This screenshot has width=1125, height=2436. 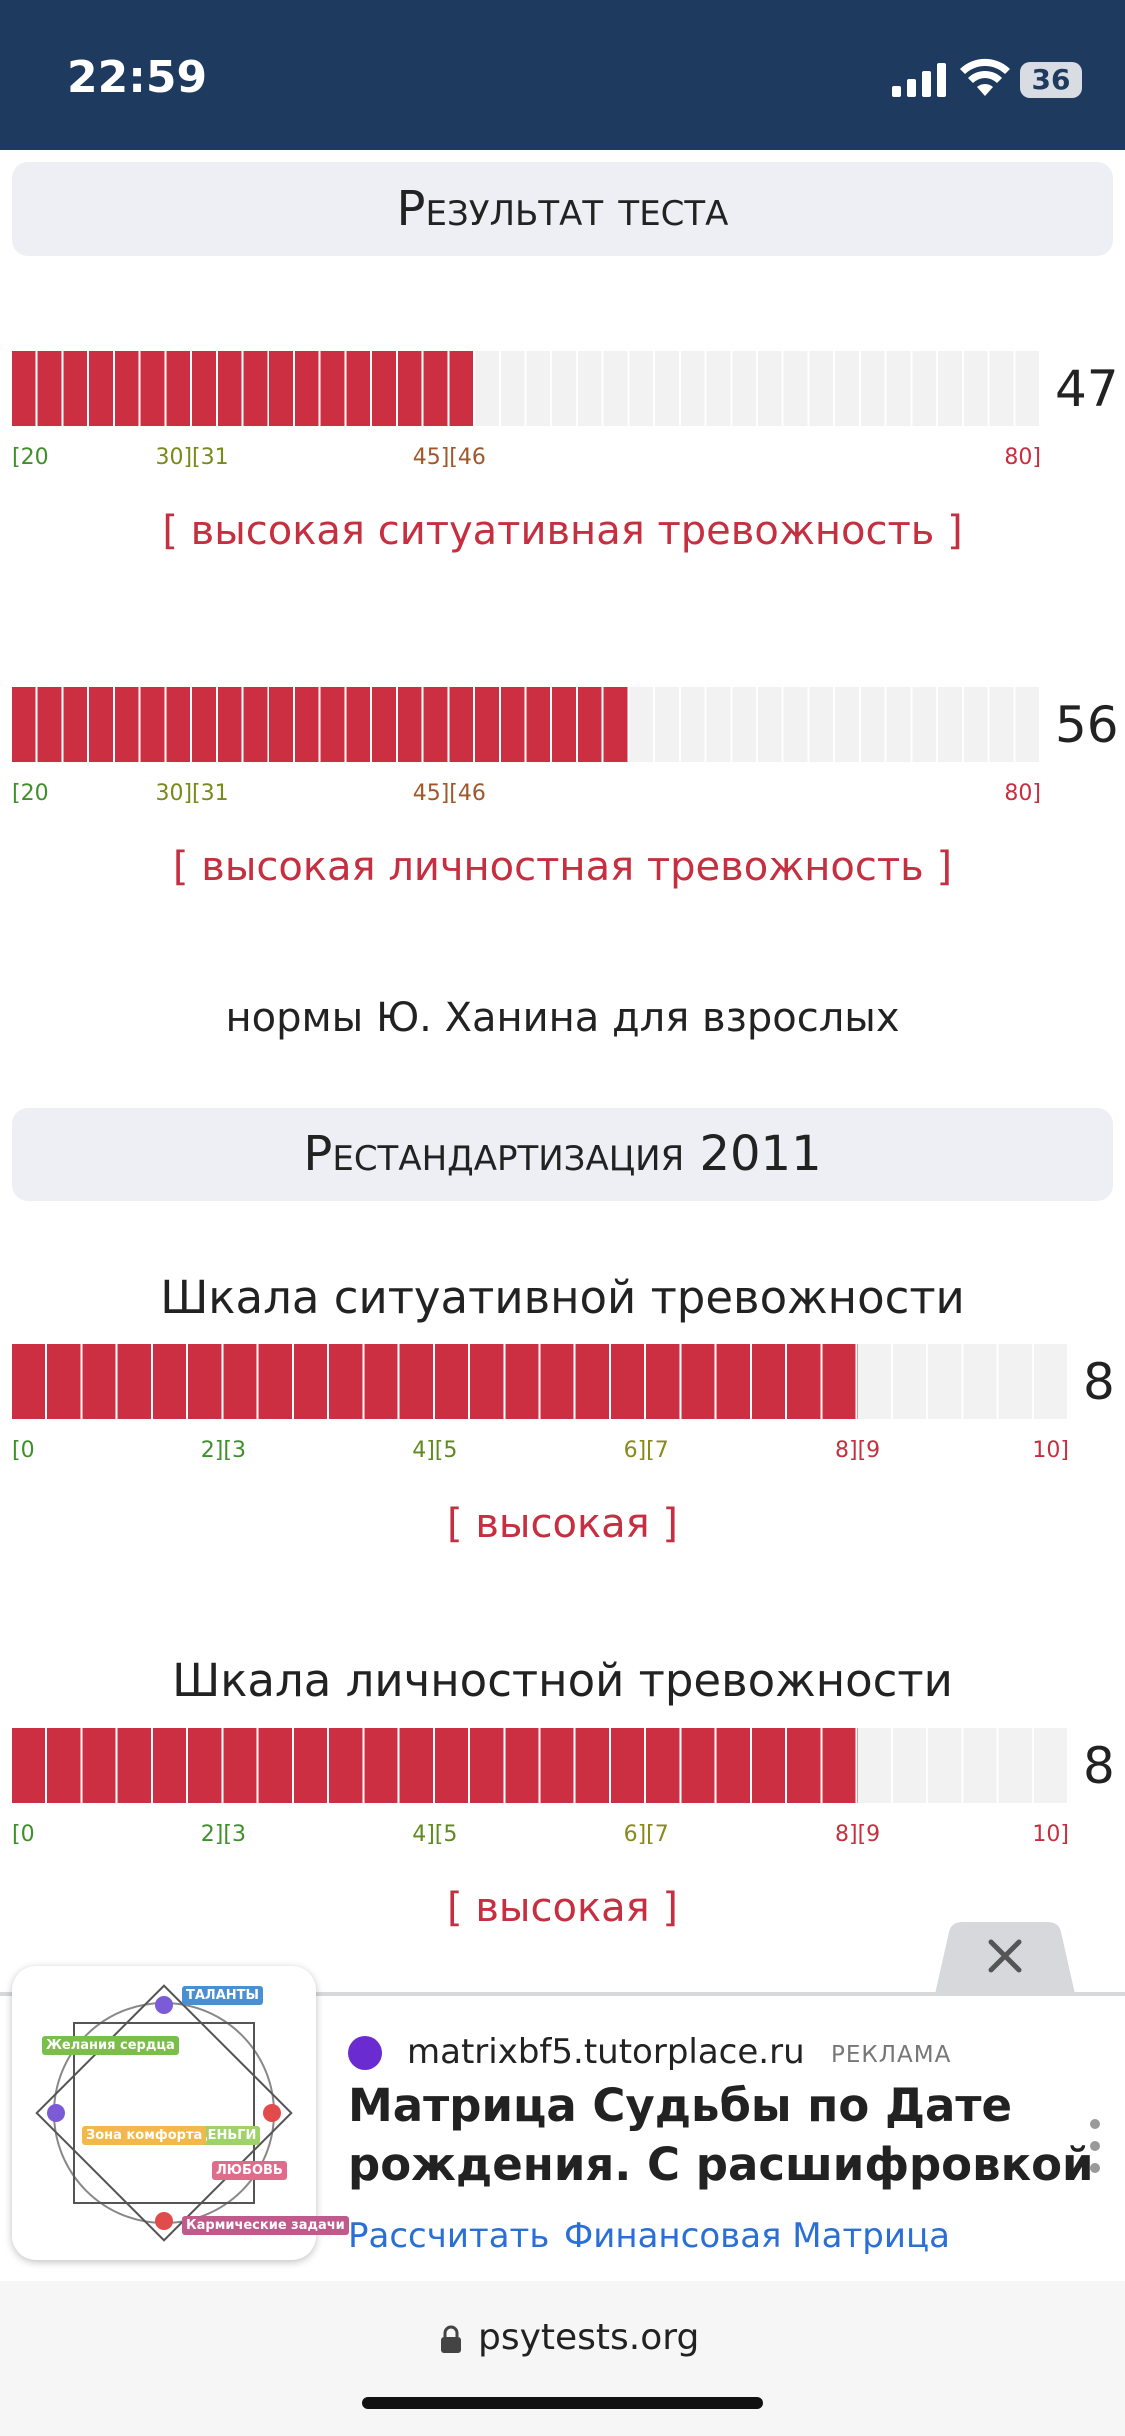 What do you see at coordinates (562, 867) in the screenshot?
I see `verdict: [ высокая личностная тревожность ]` at bounding box center [562, 867].